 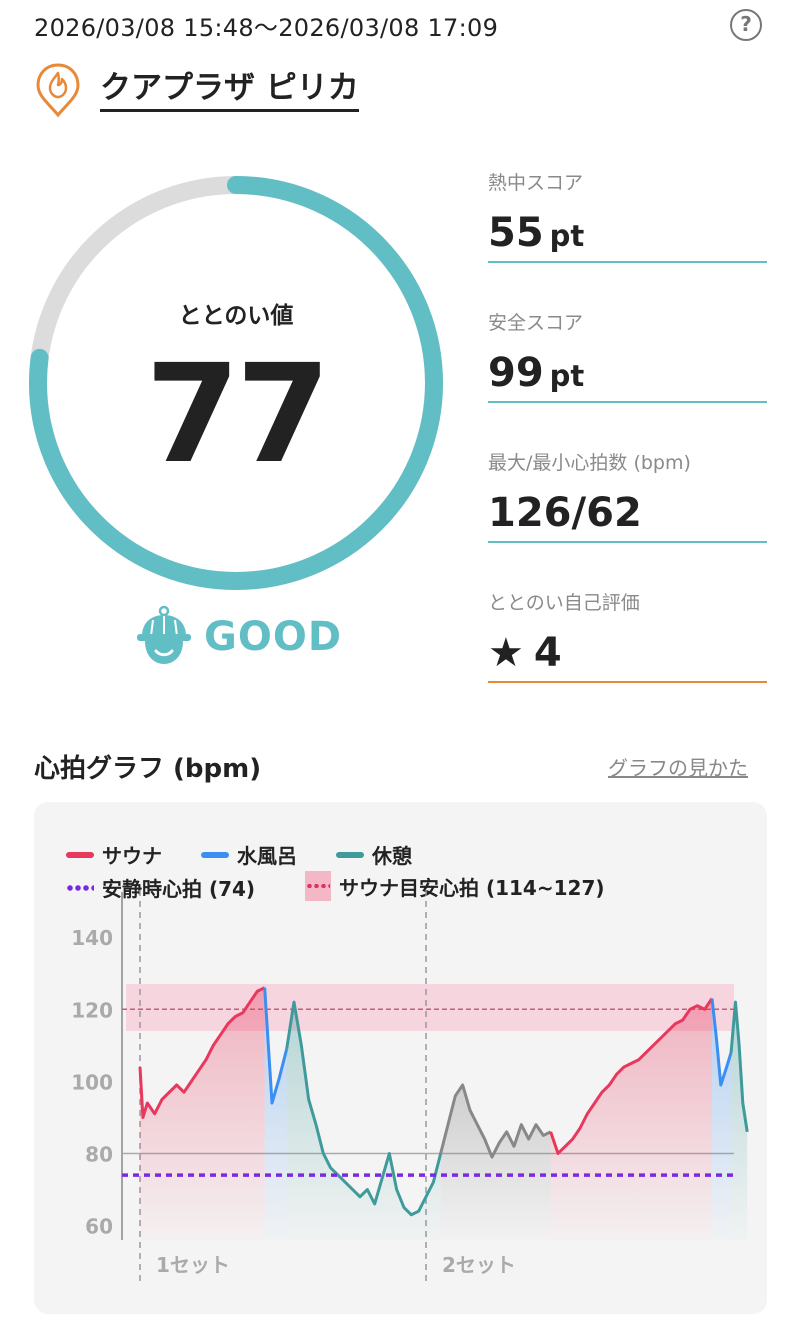 What do you see at coordinates (99, 1154) in the screenshot?
I see `y-tick-label: 80` at bounding box center [99, 1154].